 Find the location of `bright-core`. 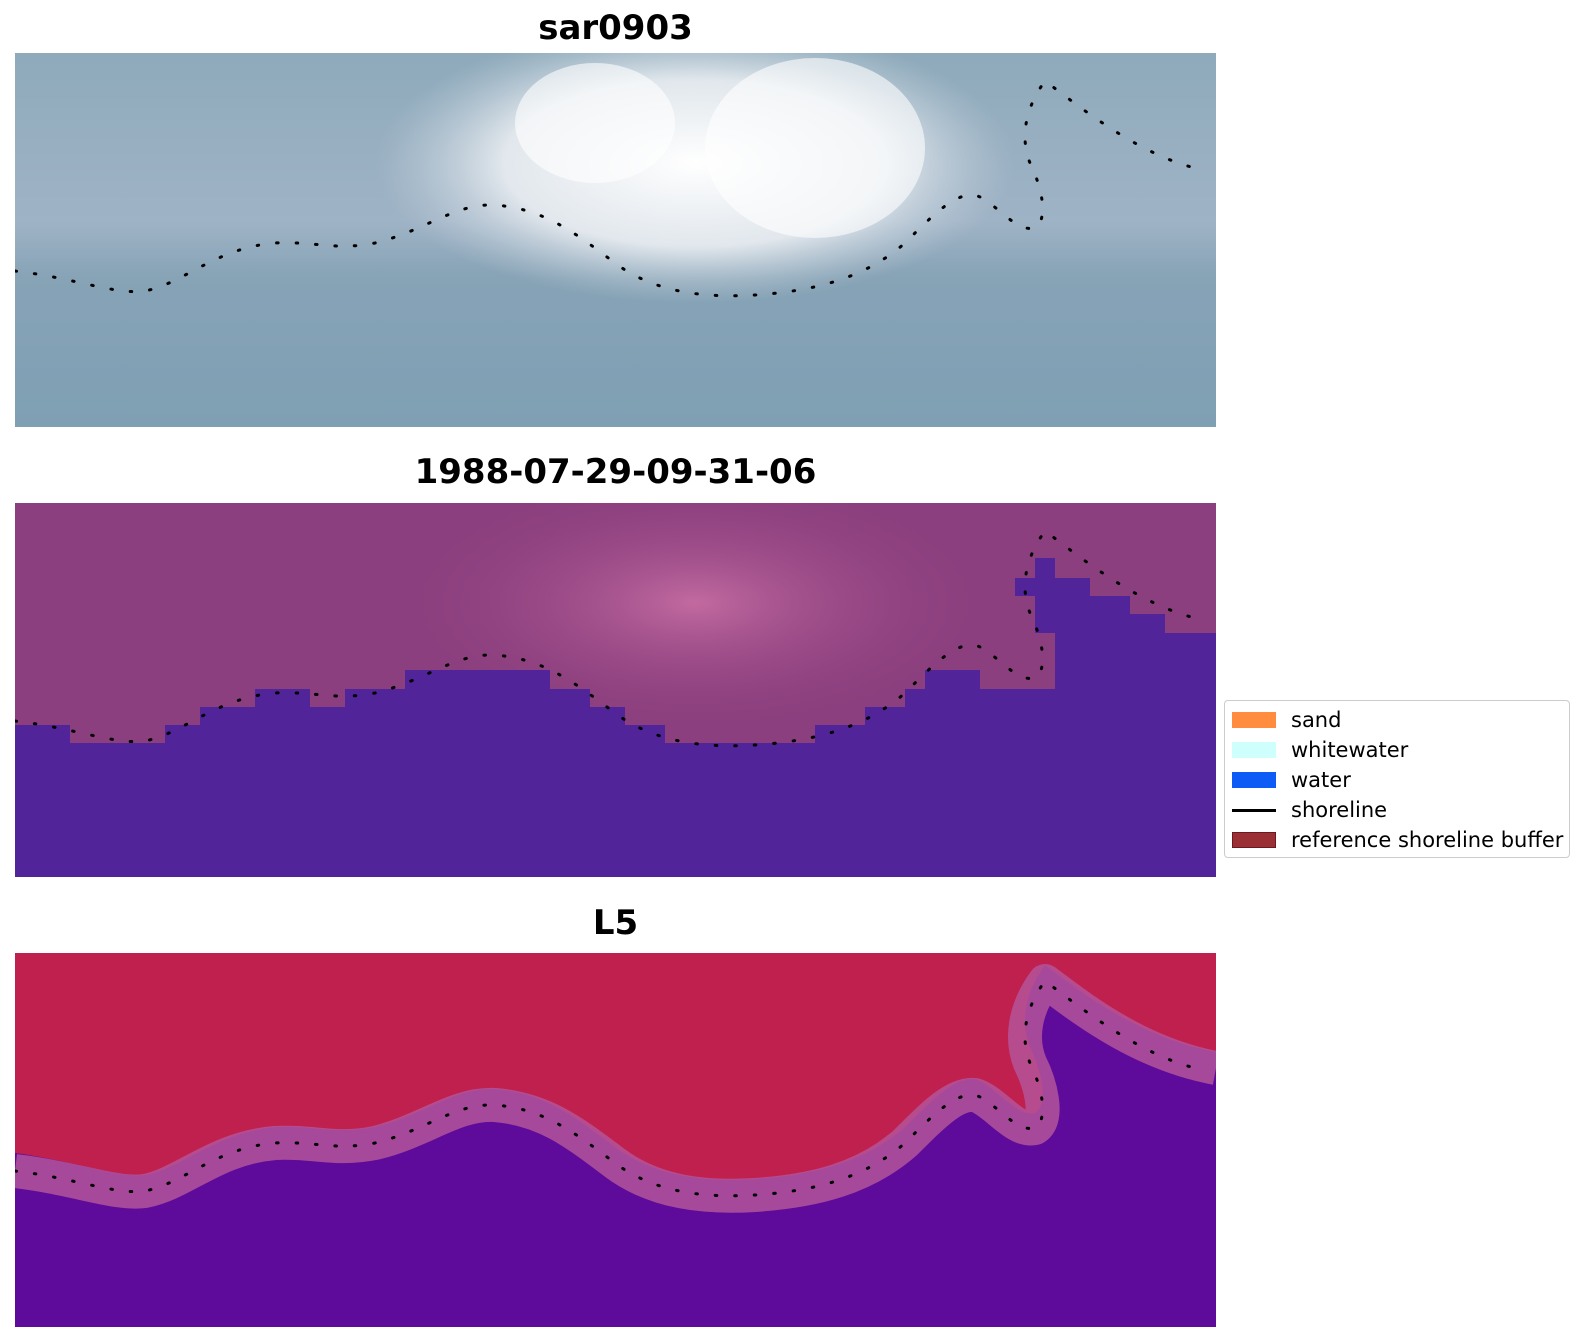

bright-core is located at coordinates (815, 148).